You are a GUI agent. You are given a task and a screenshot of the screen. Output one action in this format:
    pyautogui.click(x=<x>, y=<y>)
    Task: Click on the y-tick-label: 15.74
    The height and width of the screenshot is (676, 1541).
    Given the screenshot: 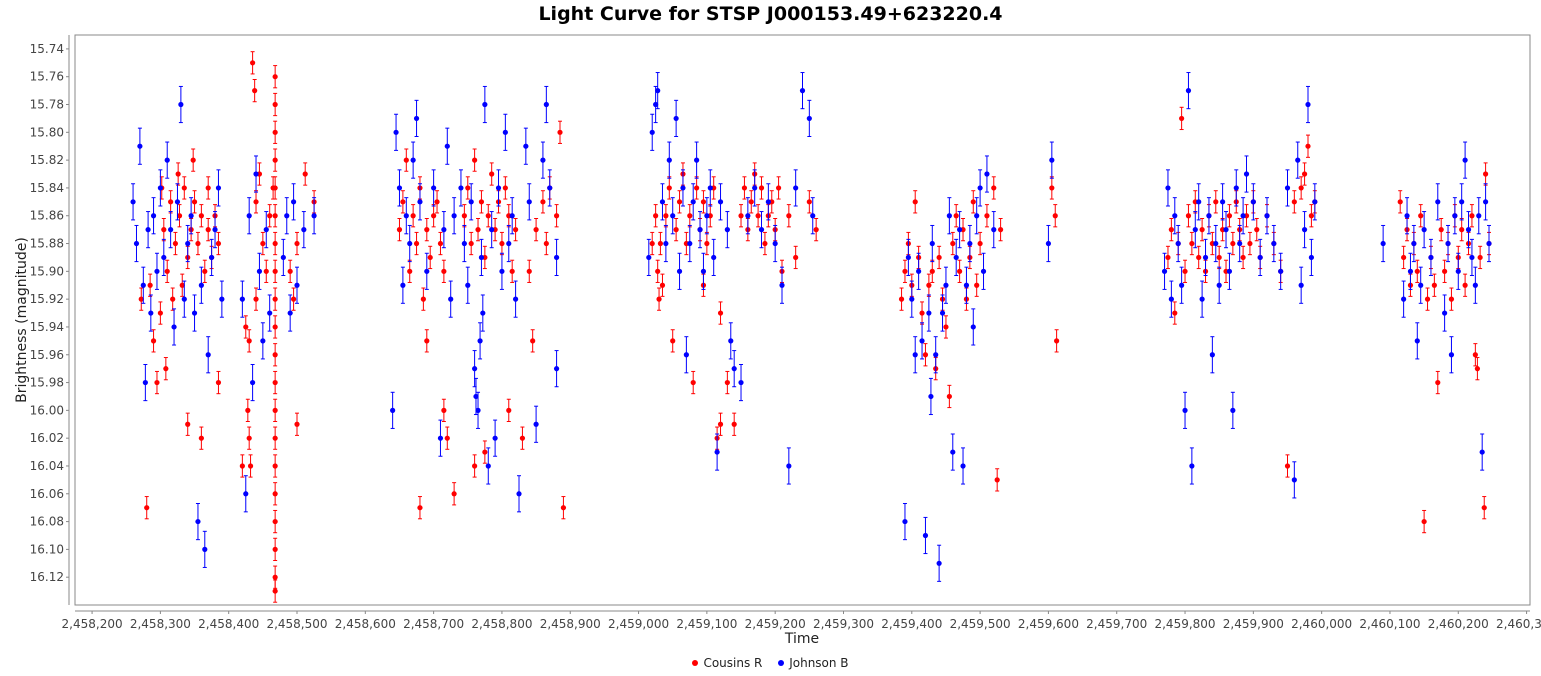 What is the action you would take?
    pyautogui.click(x=47, y=49)
    